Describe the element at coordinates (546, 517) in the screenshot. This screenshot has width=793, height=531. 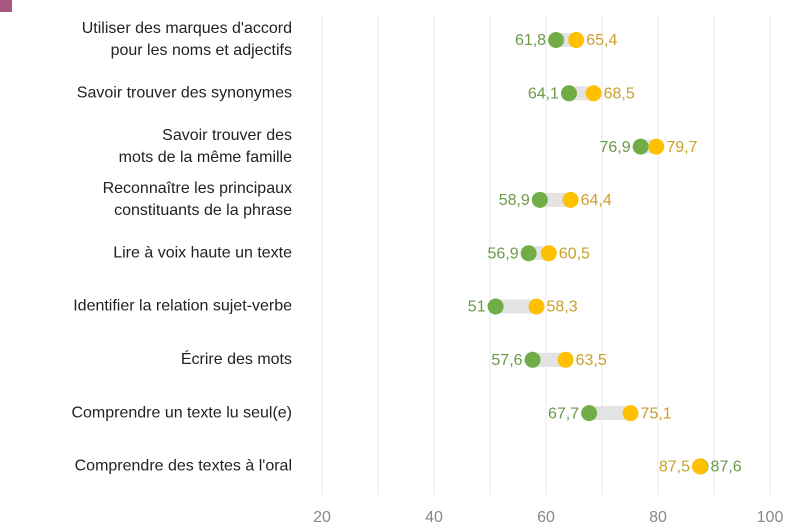
I see `x-tick-label: 60` at that location.